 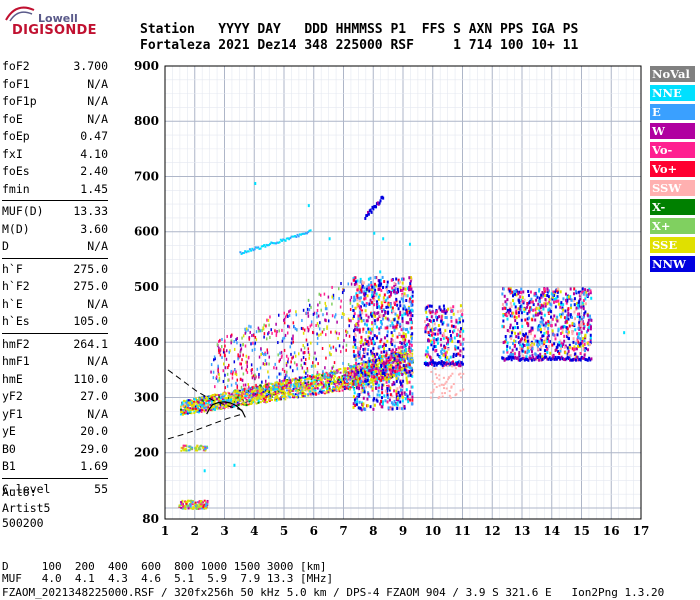 What do you see at coordinates (16, 343) in the screenshot?
I see `param-name: hmF2` at bounding box center [16, 343].